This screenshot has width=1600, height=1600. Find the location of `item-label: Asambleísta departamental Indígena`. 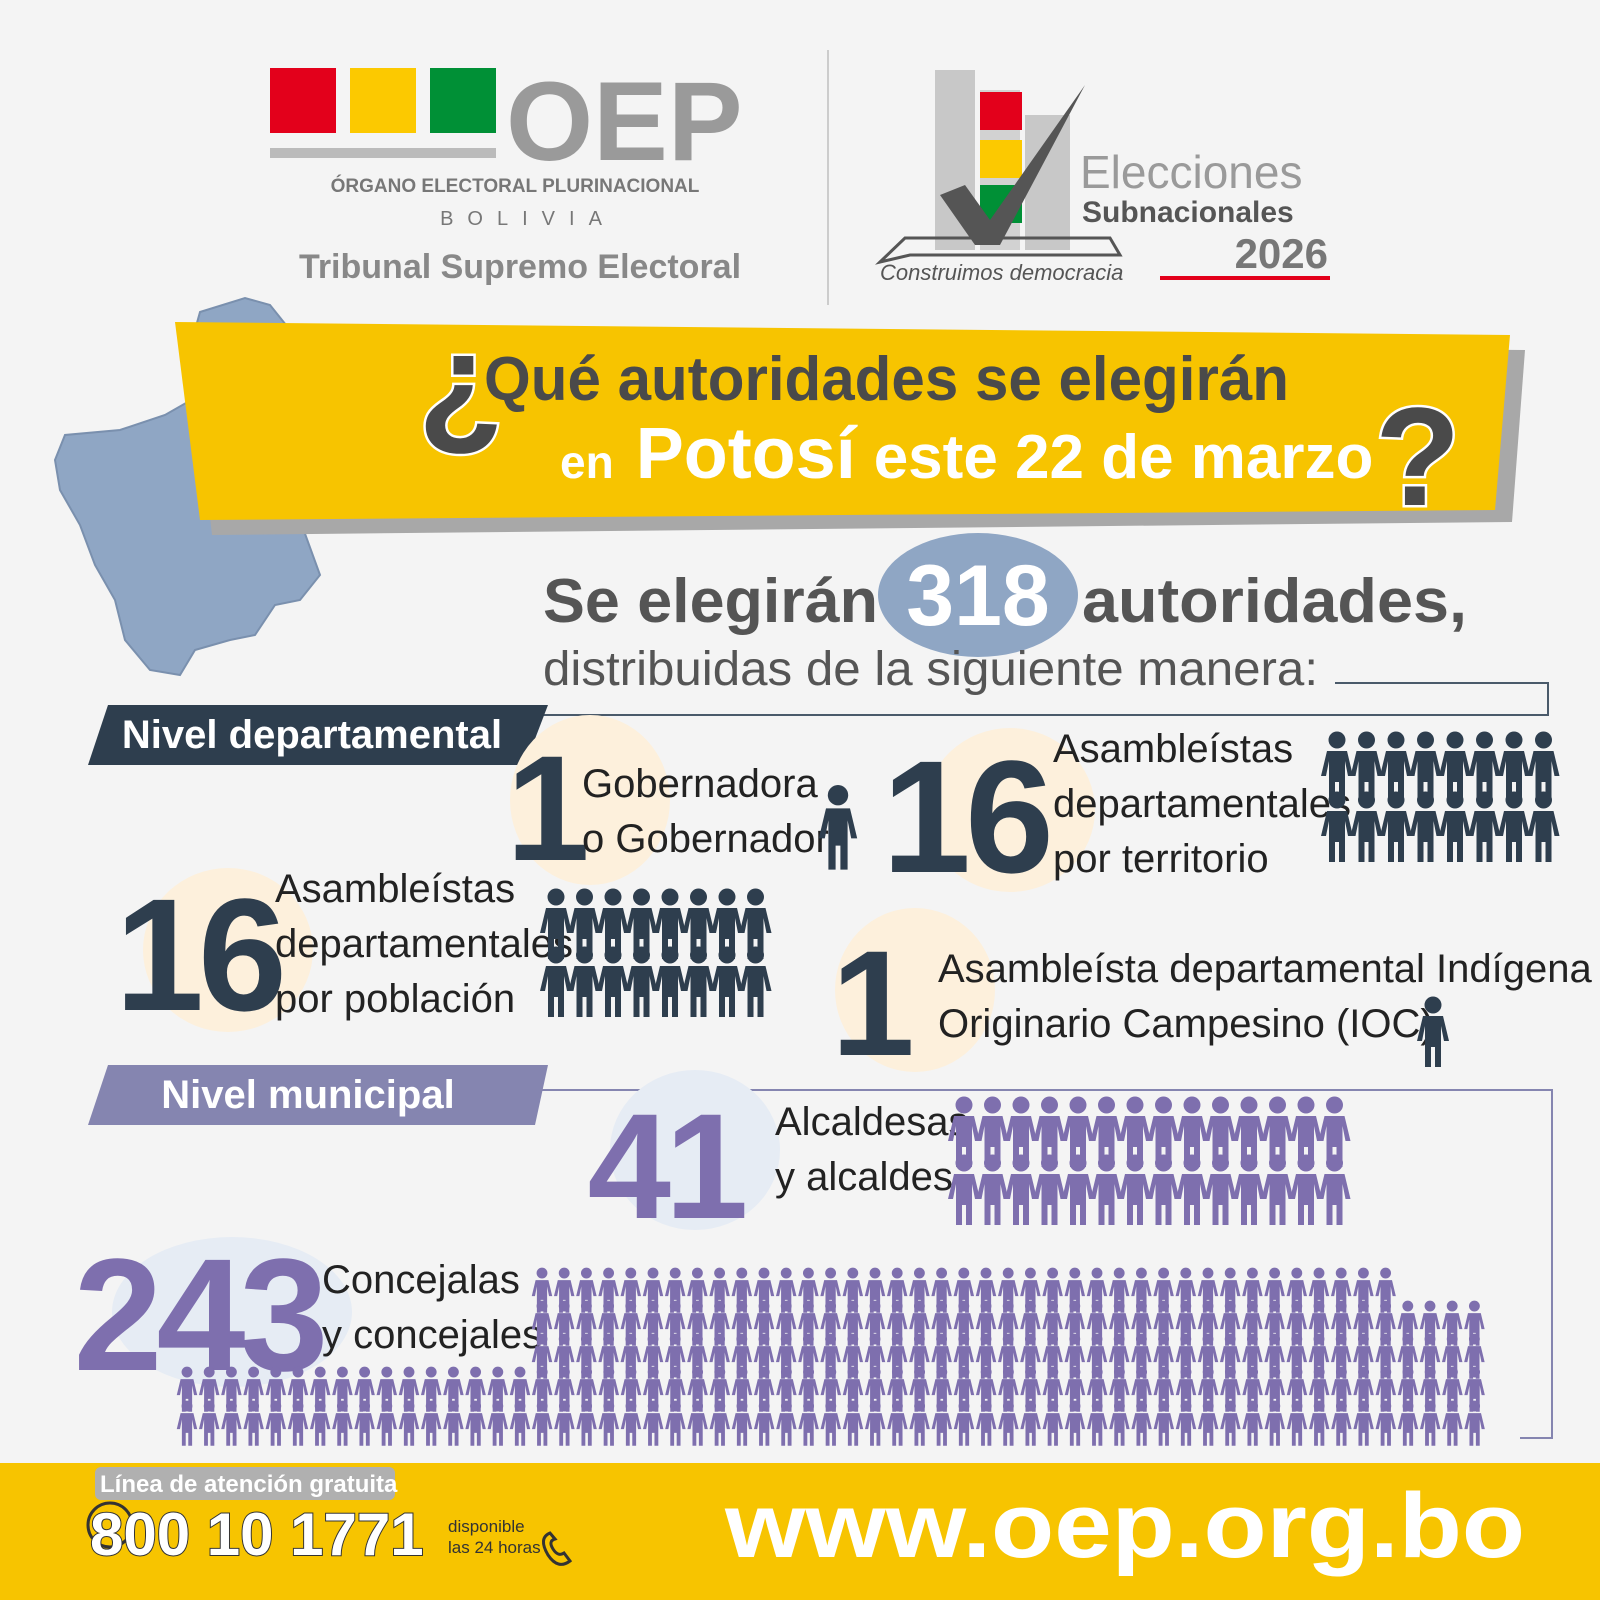

item-label: Asambleísta departamental Indígena is located at coordinates (1265, 969).